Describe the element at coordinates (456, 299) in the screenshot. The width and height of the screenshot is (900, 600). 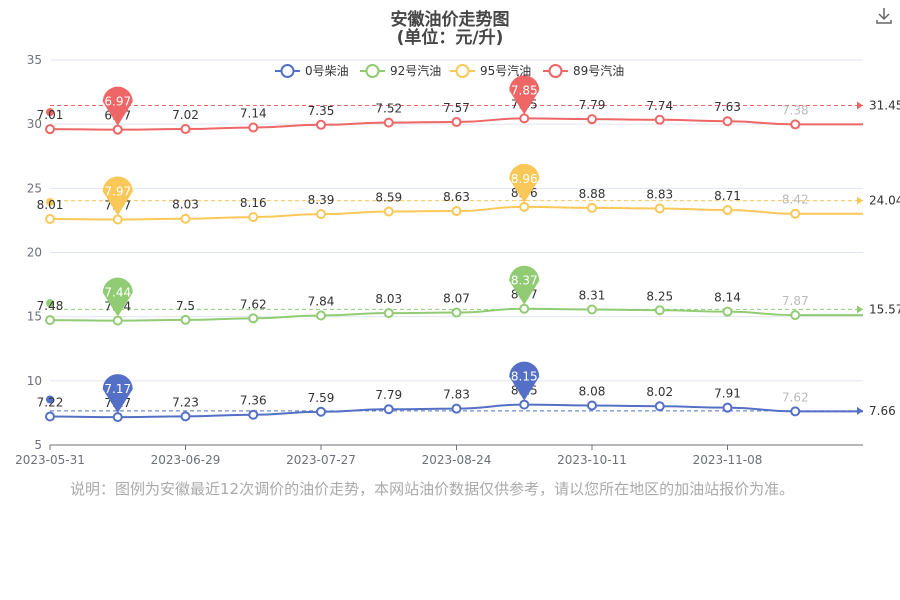
I see `data-label: 8.07` at that location.